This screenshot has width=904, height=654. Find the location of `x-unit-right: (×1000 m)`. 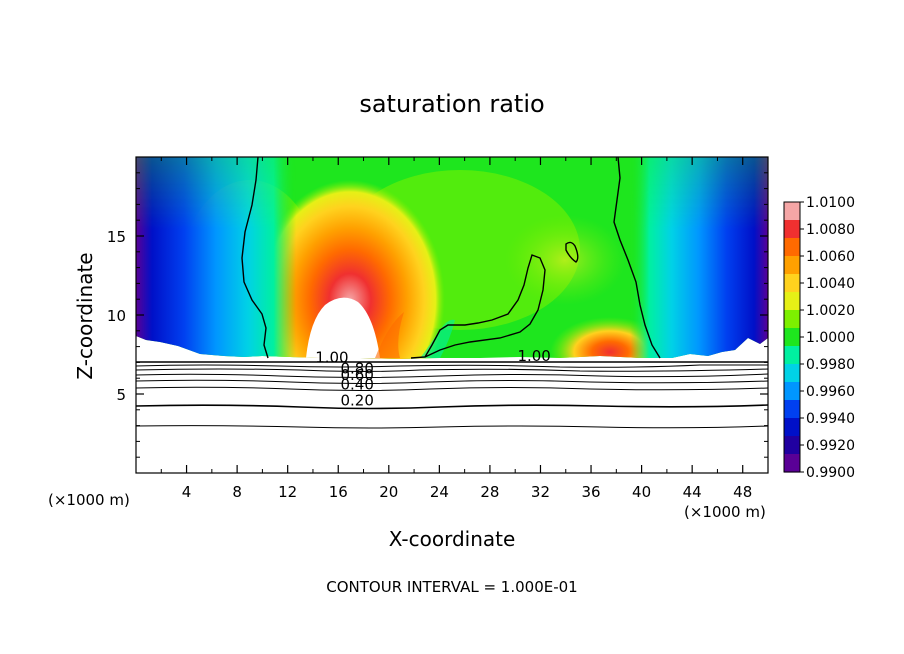

x-unit-right: (×1000 m) is located at coordinates (725, 512).